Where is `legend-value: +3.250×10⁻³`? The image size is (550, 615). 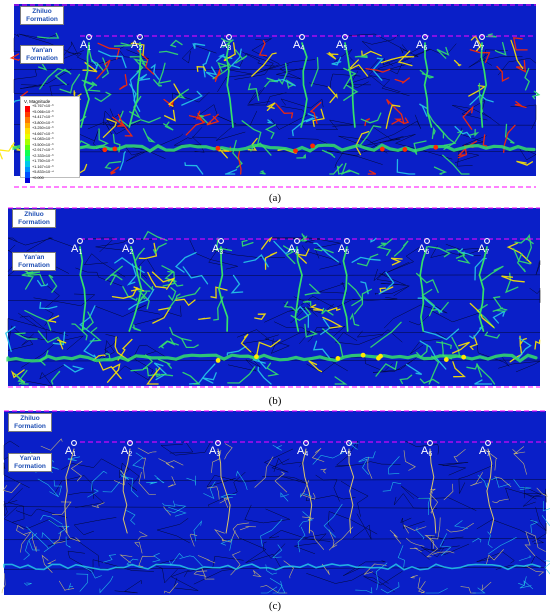
legend-value: +3.250×10⁻³ is located at coordinates (43, 128).